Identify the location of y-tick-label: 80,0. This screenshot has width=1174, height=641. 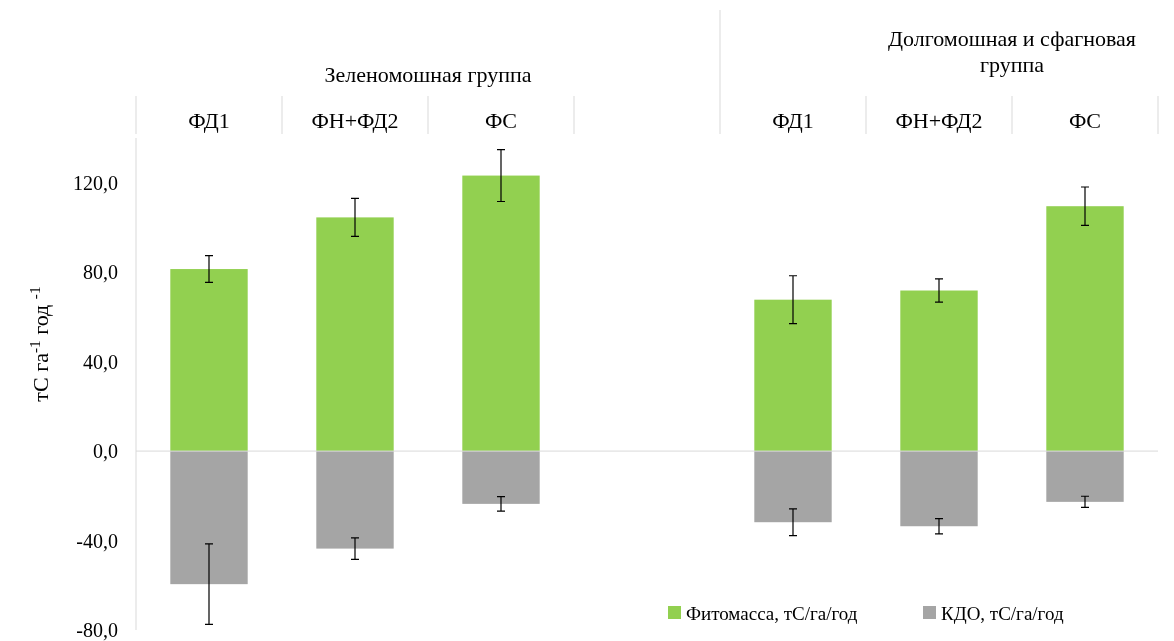
(100, 272).